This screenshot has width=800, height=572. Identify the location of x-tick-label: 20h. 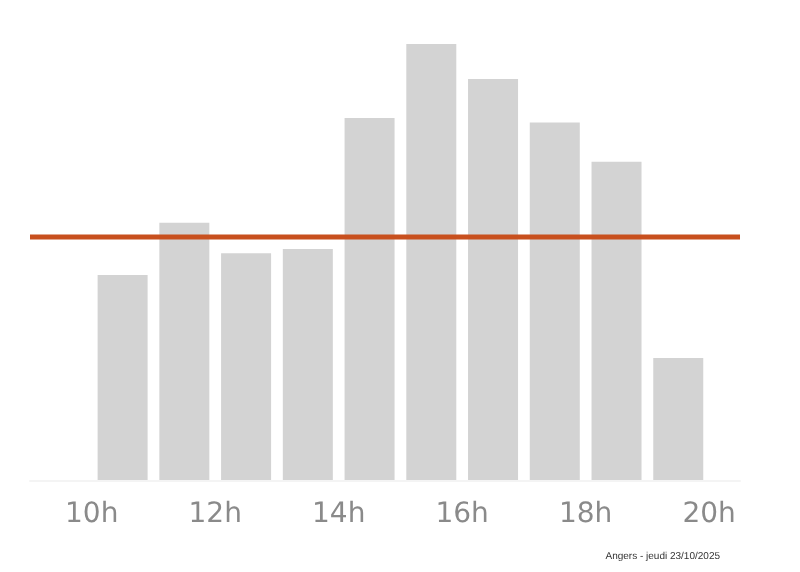
(709, 514).